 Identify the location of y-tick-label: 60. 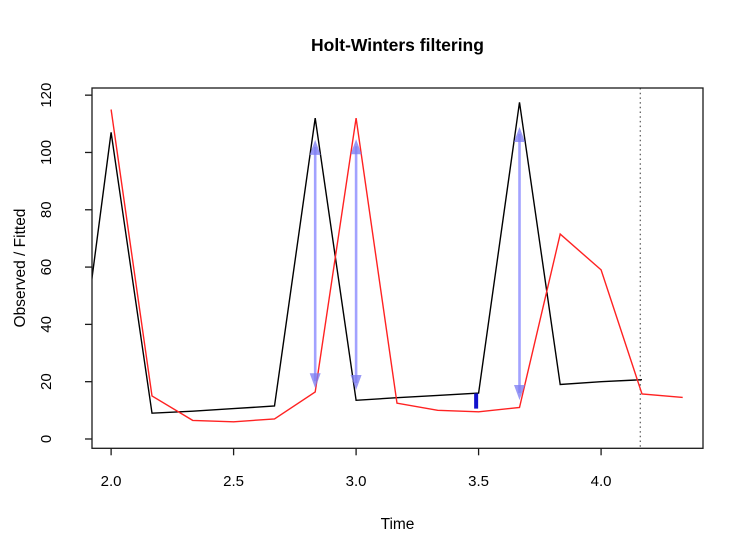
(46, 267).